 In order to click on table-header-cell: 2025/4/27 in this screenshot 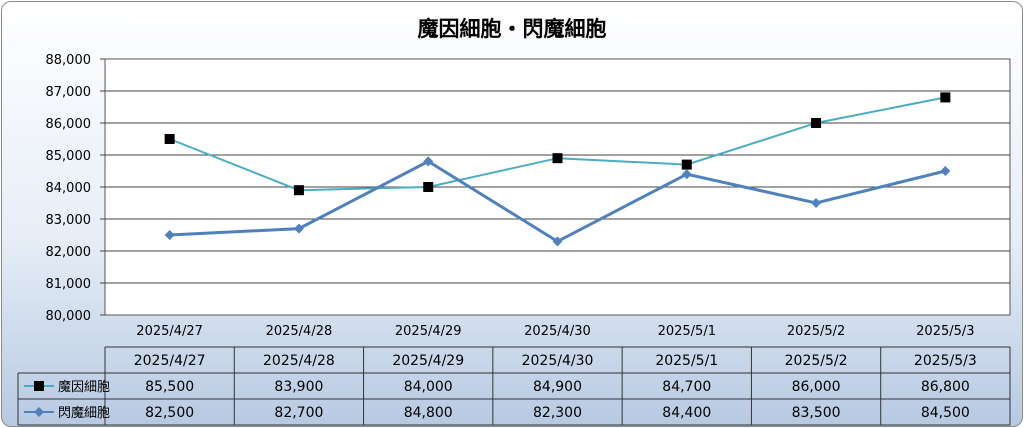, I will do `click(170, 361)`.